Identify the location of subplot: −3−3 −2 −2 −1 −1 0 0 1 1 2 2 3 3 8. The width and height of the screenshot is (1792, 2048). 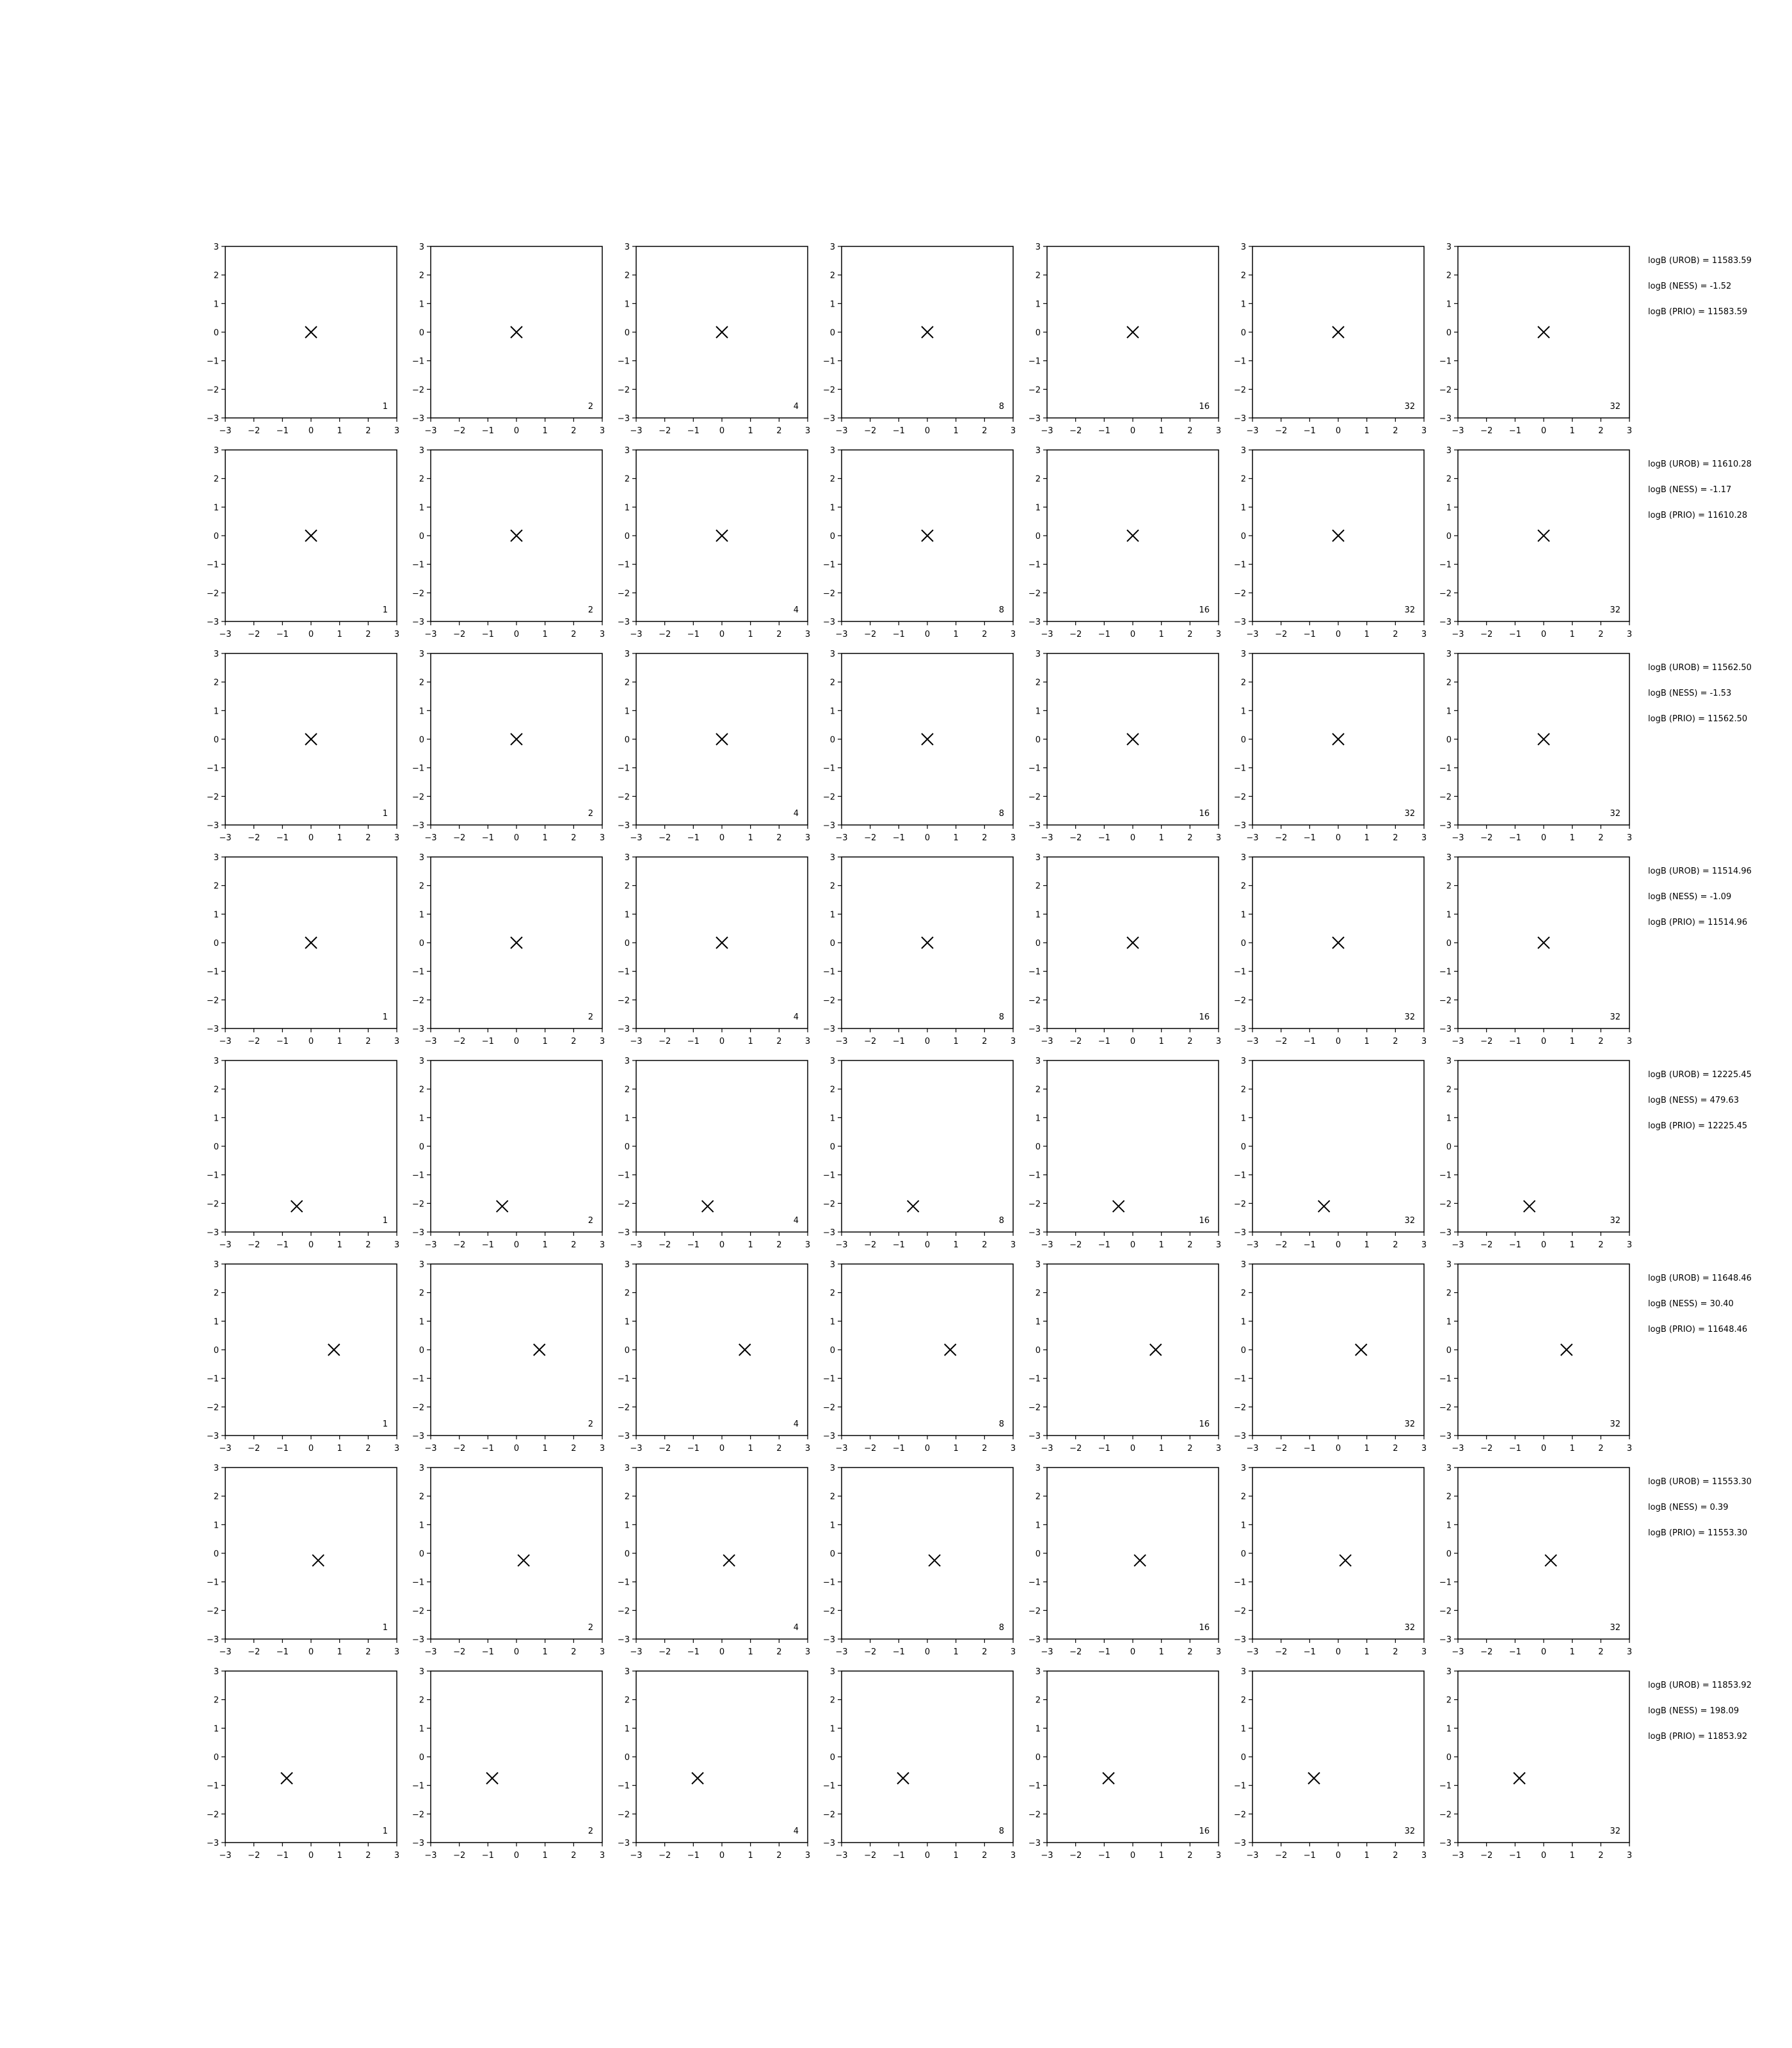
(919, 542).